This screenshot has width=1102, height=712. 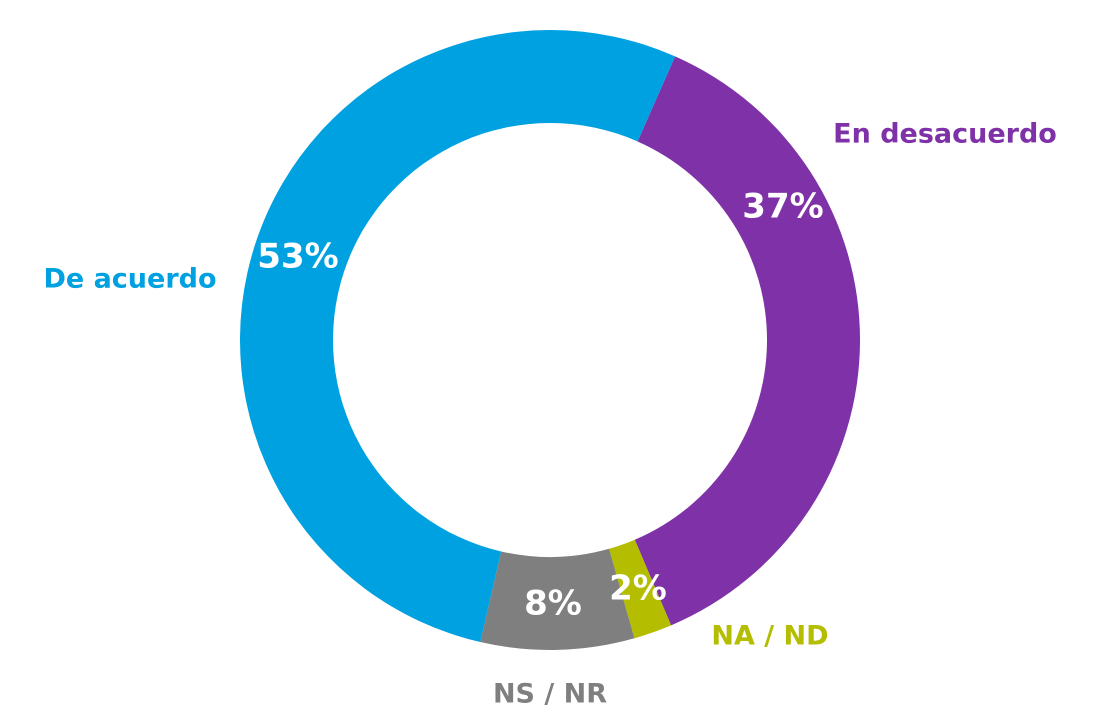 I want to click on value-label: 37%, so click(x=782, y=207).